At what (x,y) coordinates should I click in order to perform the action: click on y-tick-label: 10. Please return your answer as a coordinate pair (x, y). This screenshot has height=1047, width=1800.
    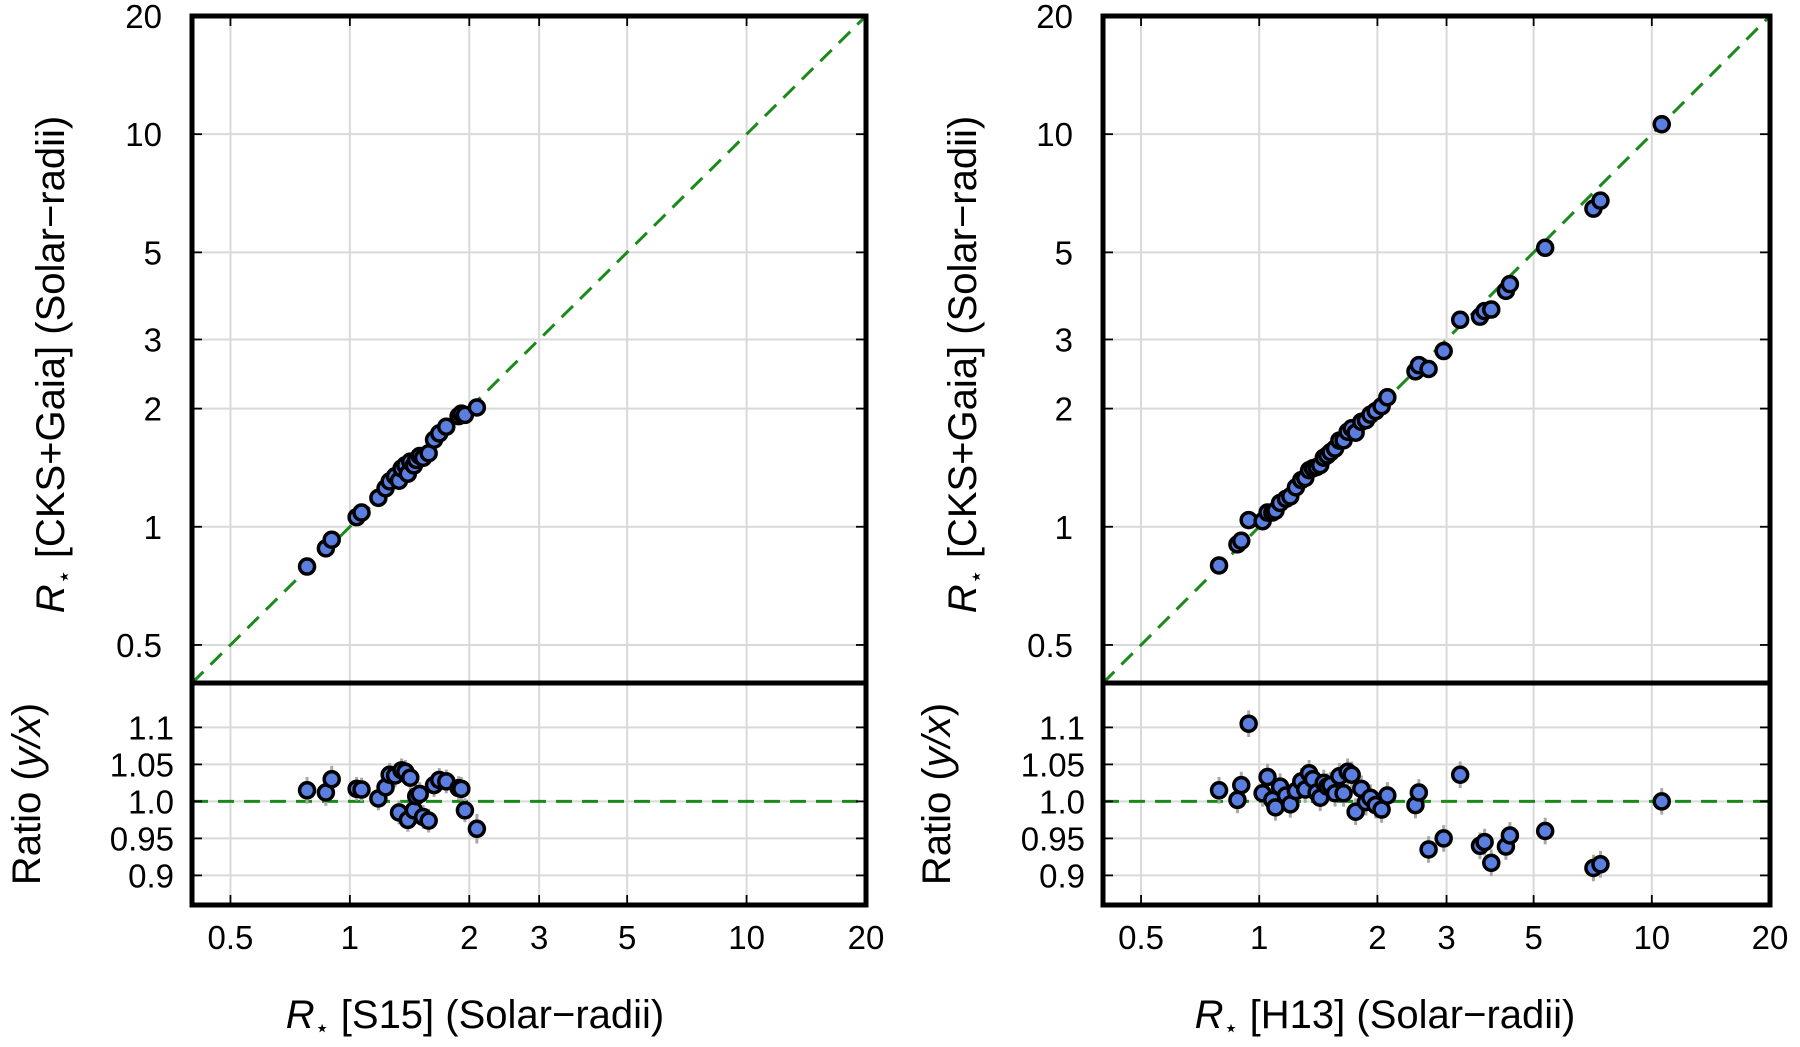
    Looking at the image, I should click on (143, 134).